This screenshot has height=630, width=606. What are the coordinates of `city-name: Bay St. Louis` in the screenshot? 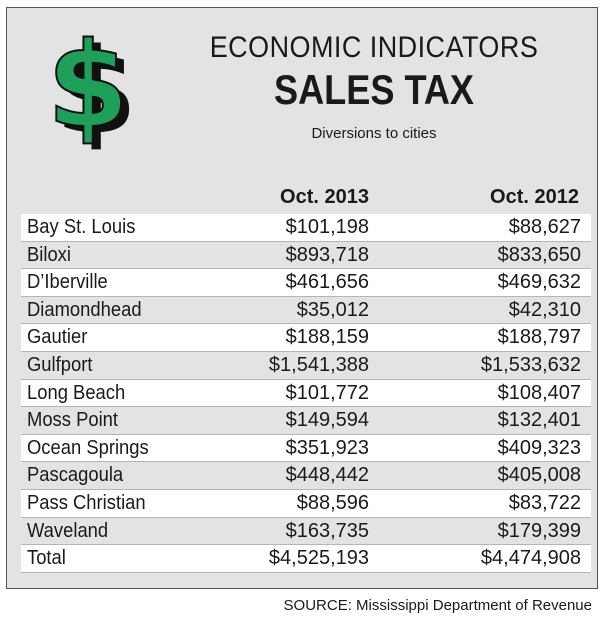 It's located at (81, 227).